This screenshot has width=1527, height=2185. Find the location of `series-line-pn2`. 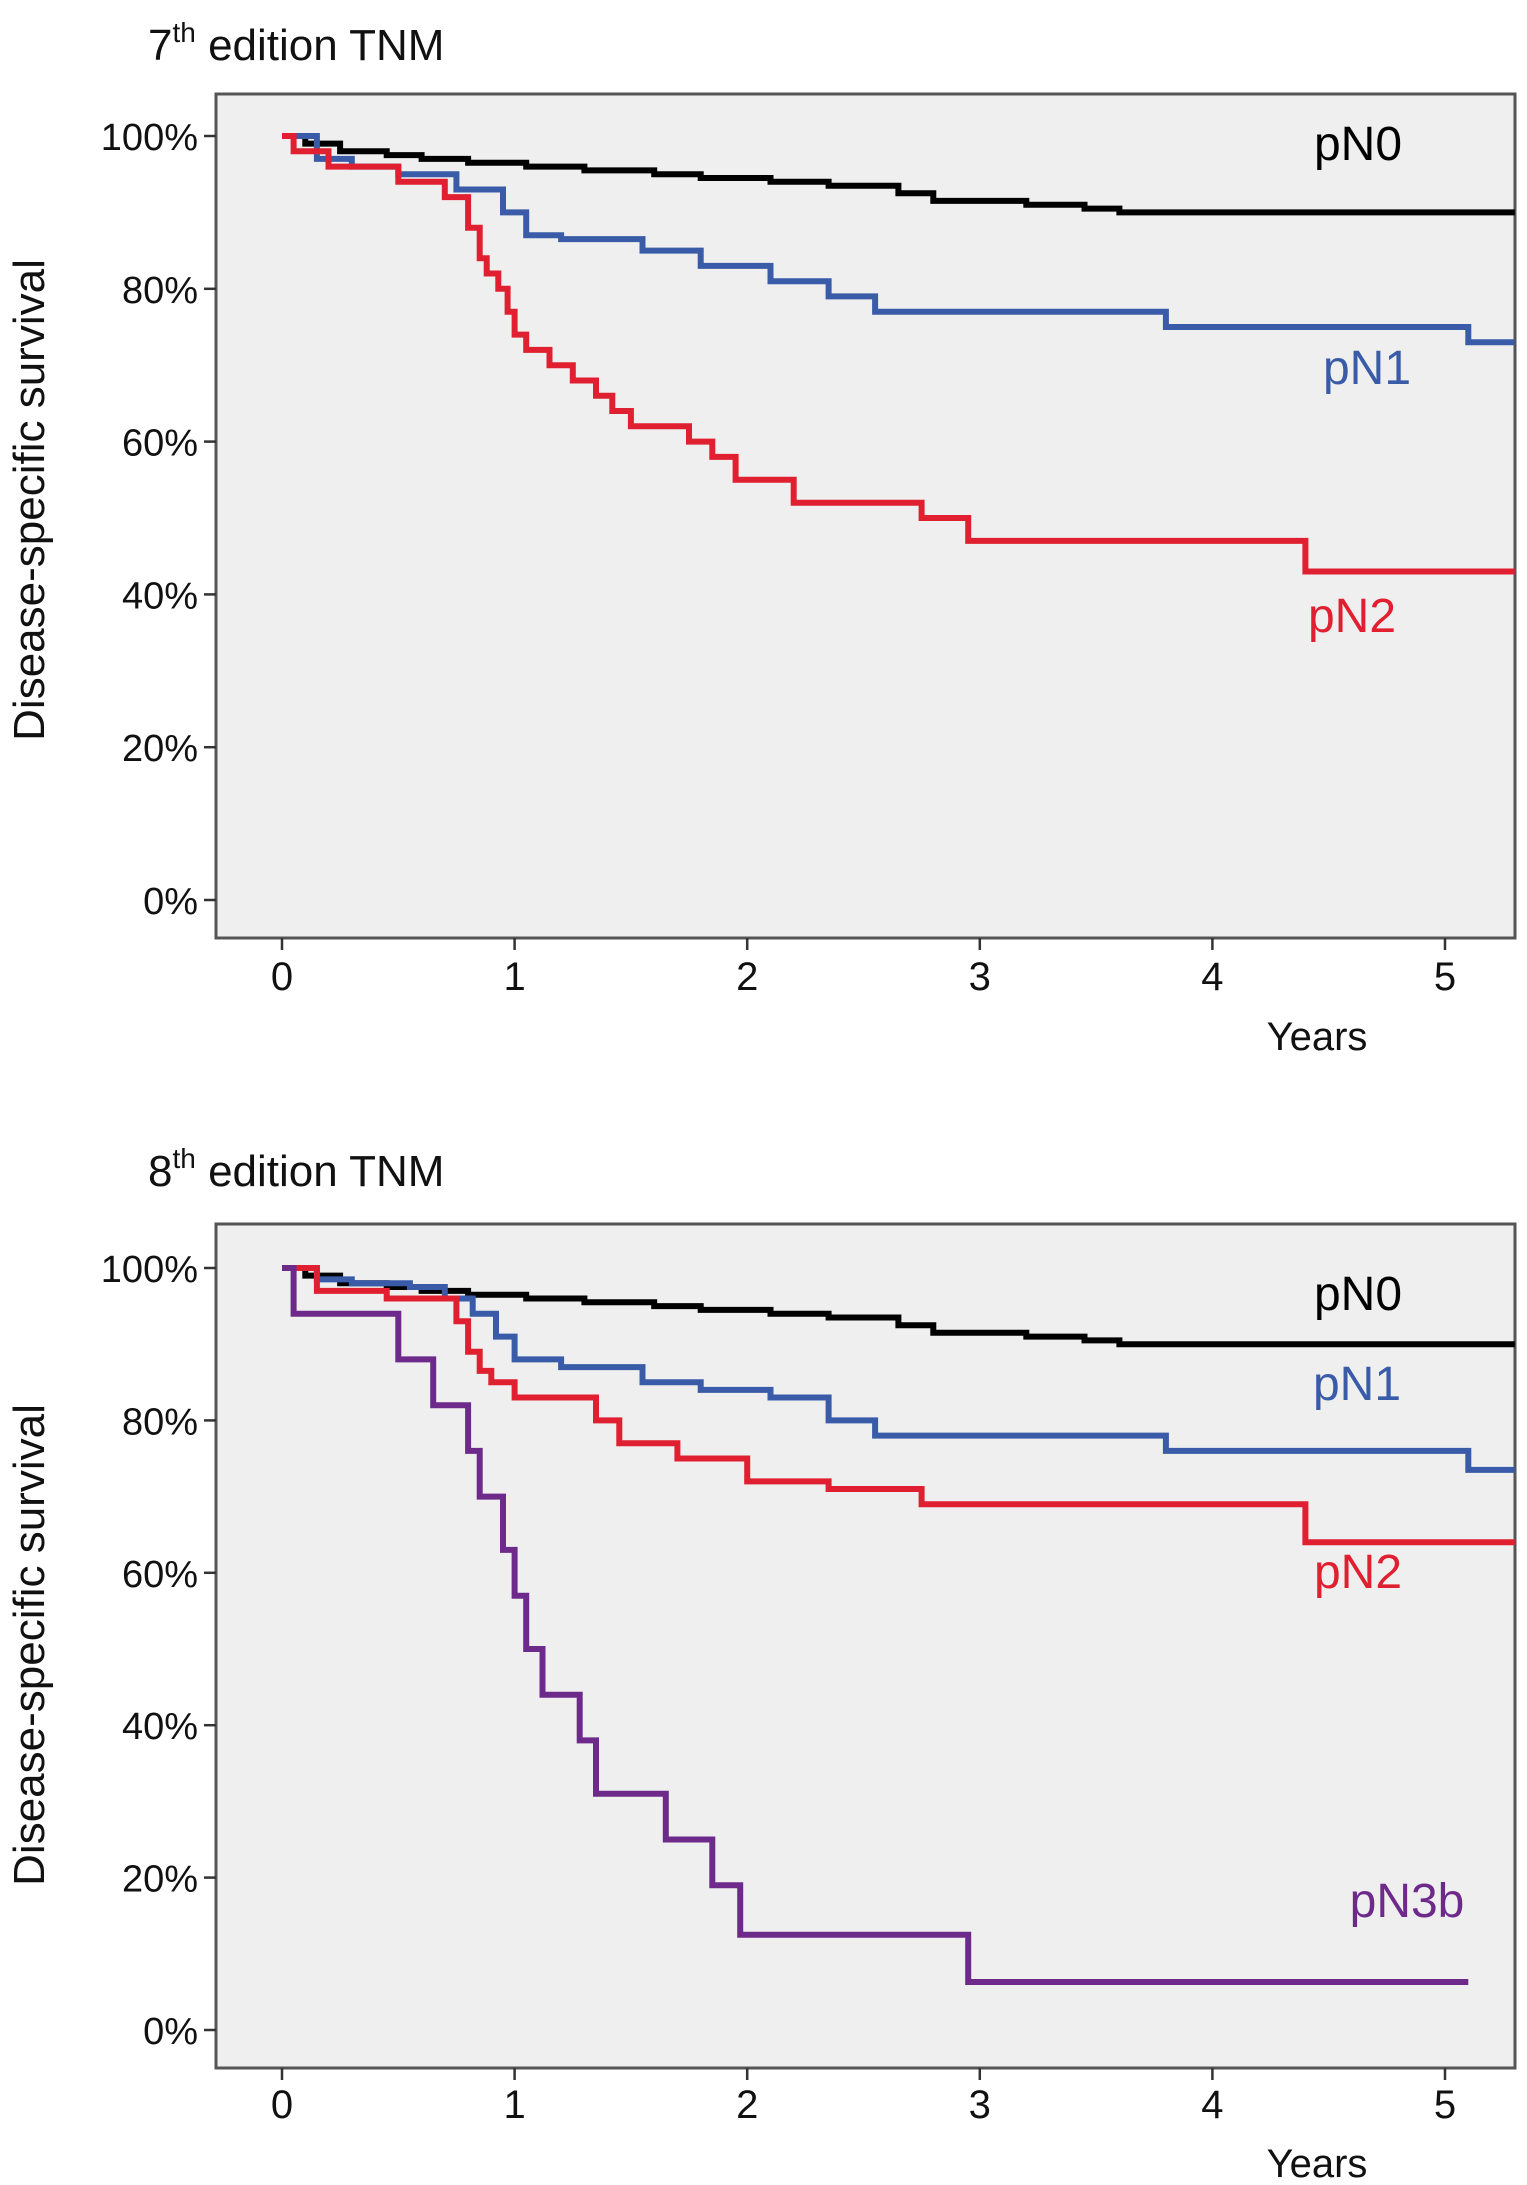

series-line-pn2 is located at coordinates (898, 1405).